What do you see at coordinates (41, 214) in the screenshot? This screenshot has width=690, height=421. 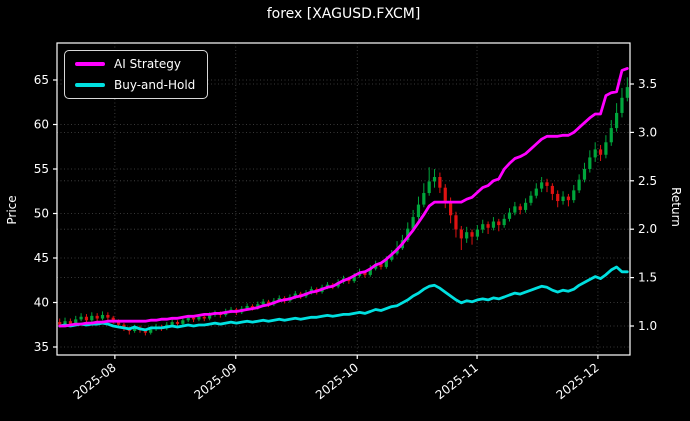 I see `tick-label: 50` at bounding box center [41, 214].